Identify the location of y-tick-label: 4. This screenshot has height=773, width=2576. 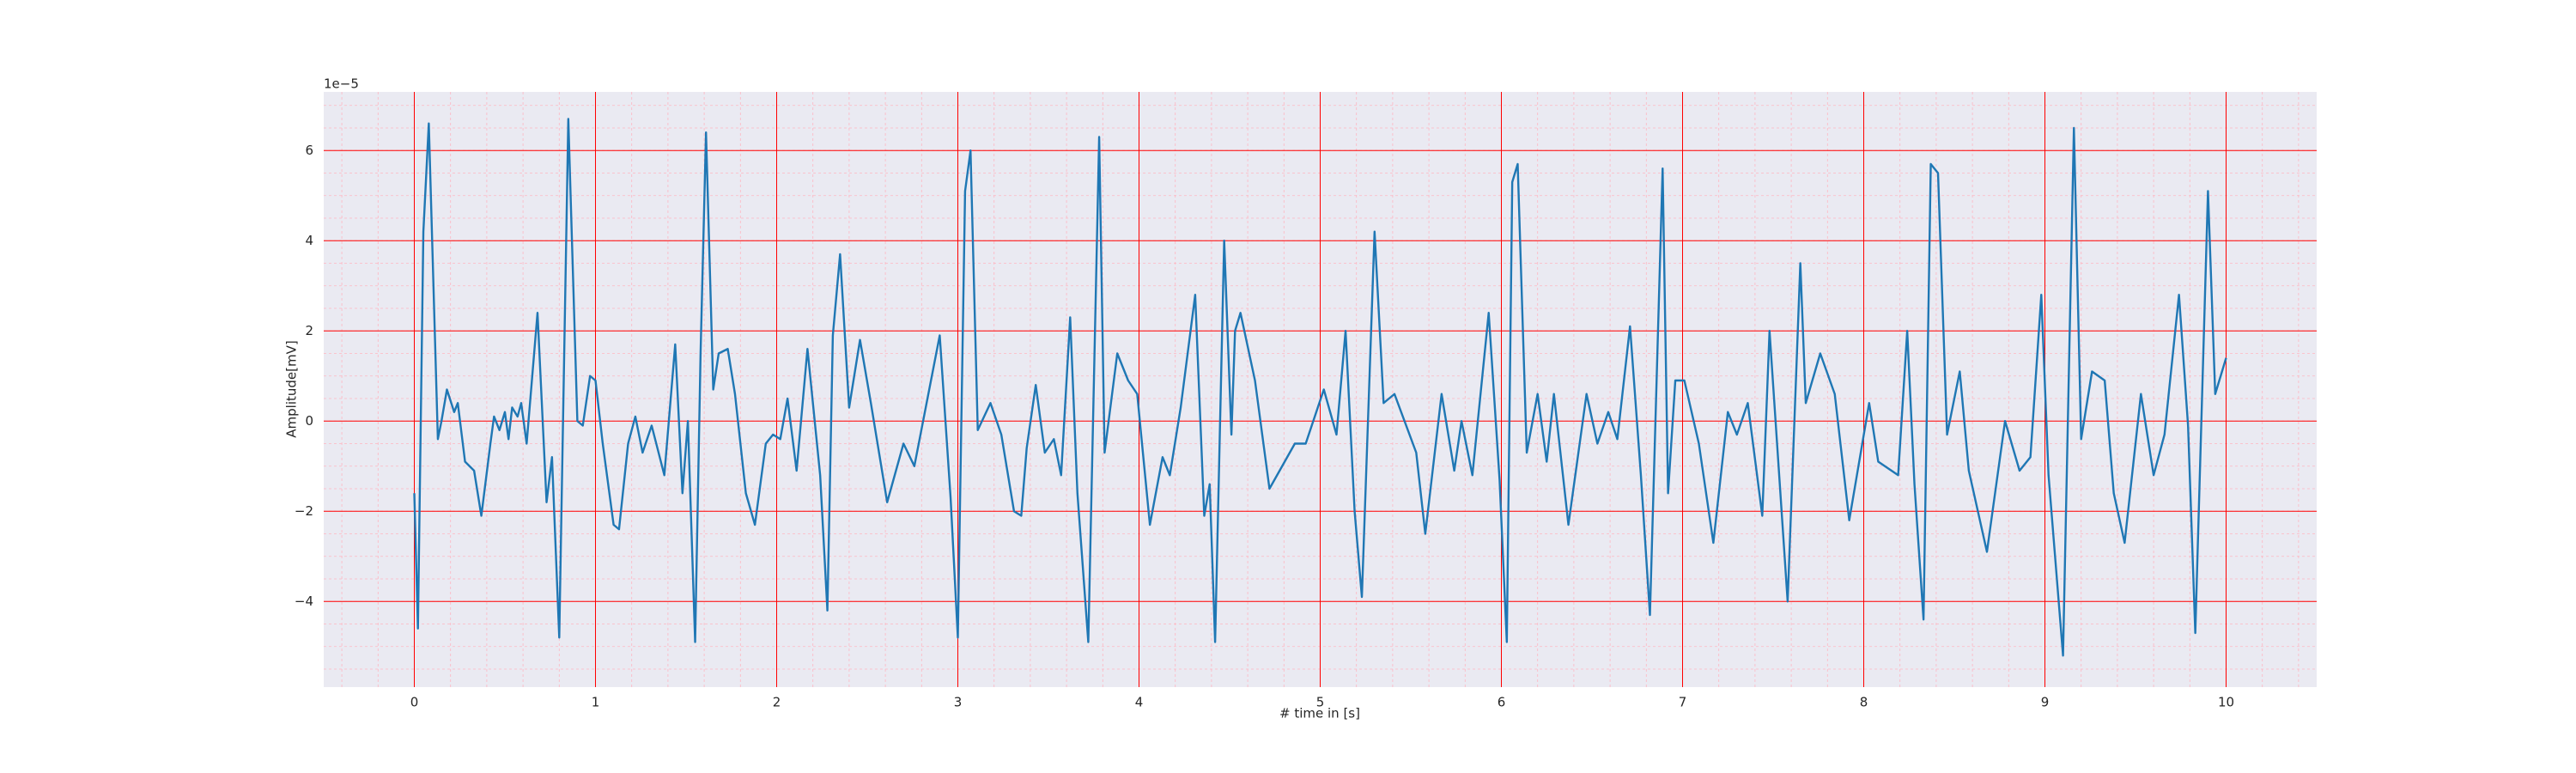
(309, 240).